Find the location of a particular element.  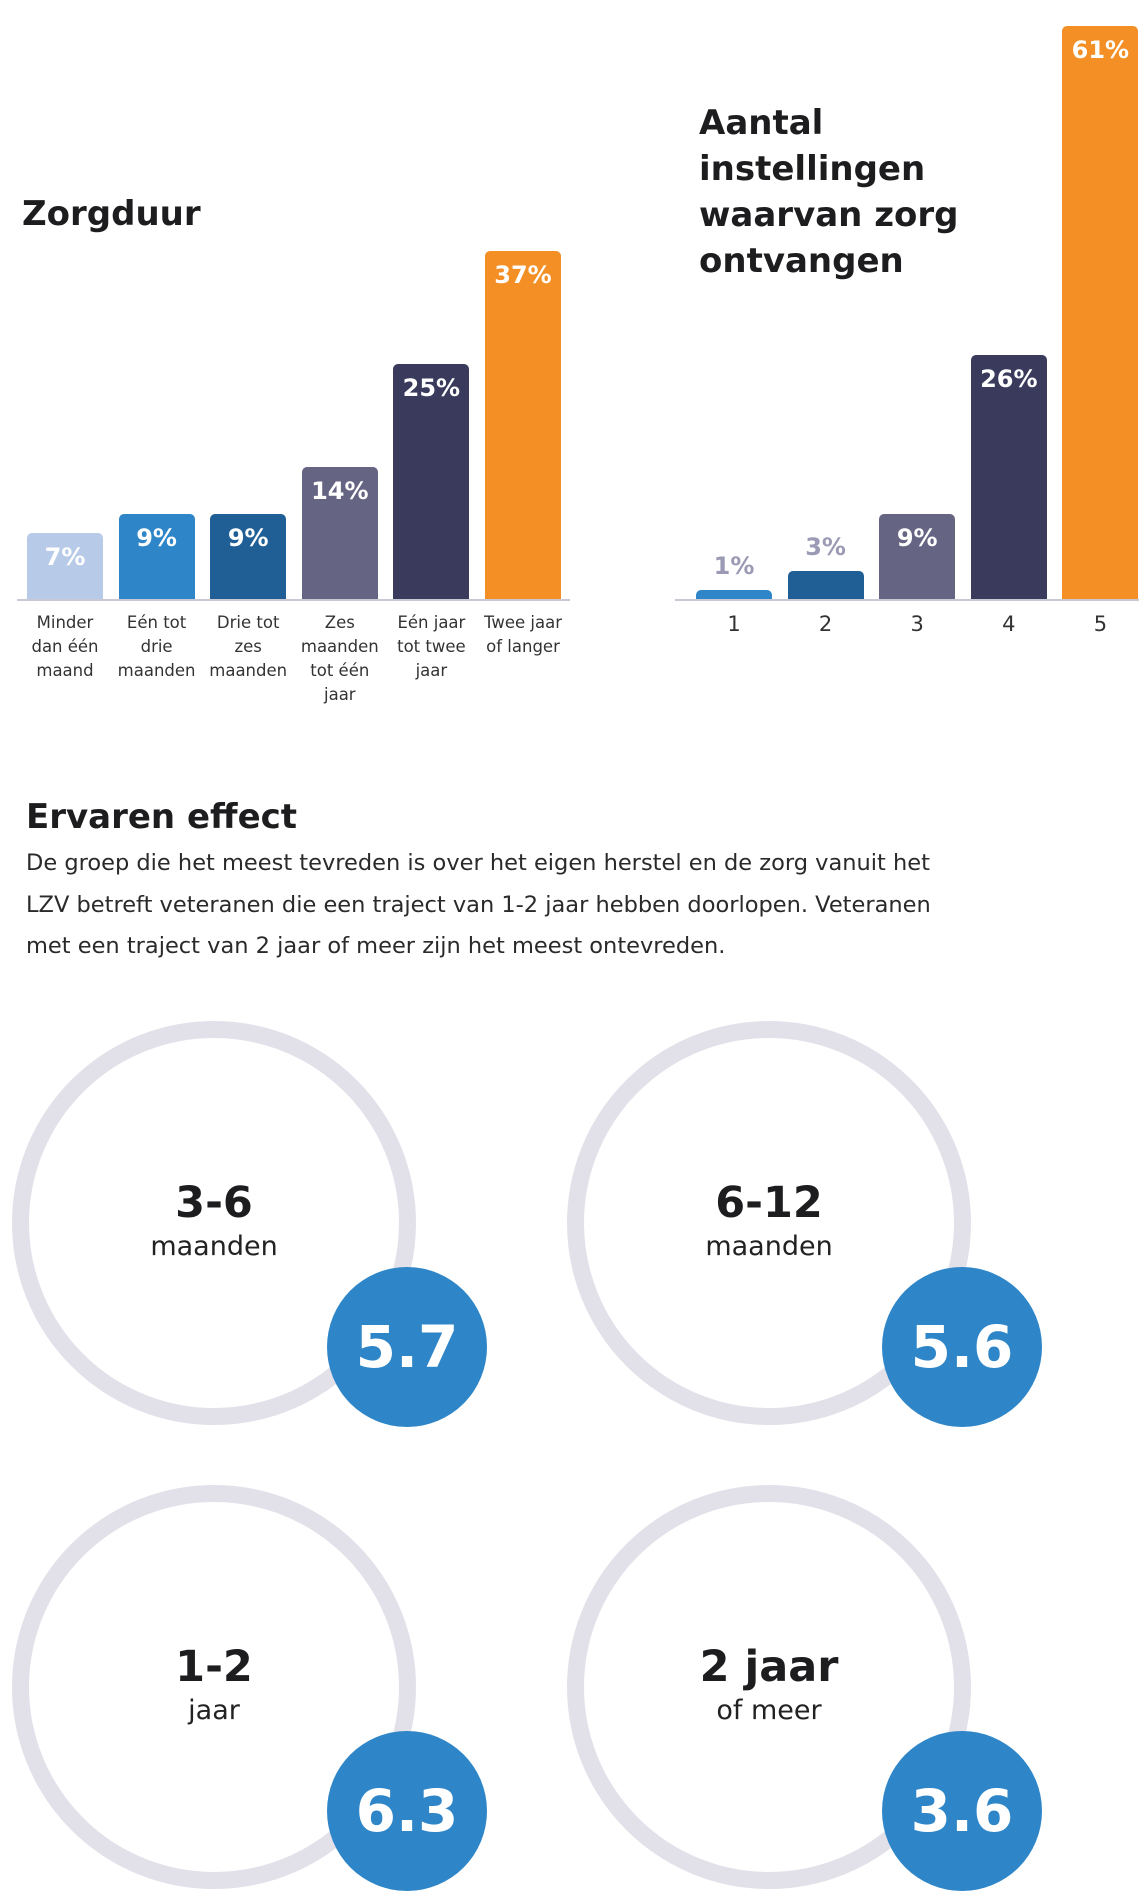

score-label: 3-6 is located at coordinates (214, 1203).